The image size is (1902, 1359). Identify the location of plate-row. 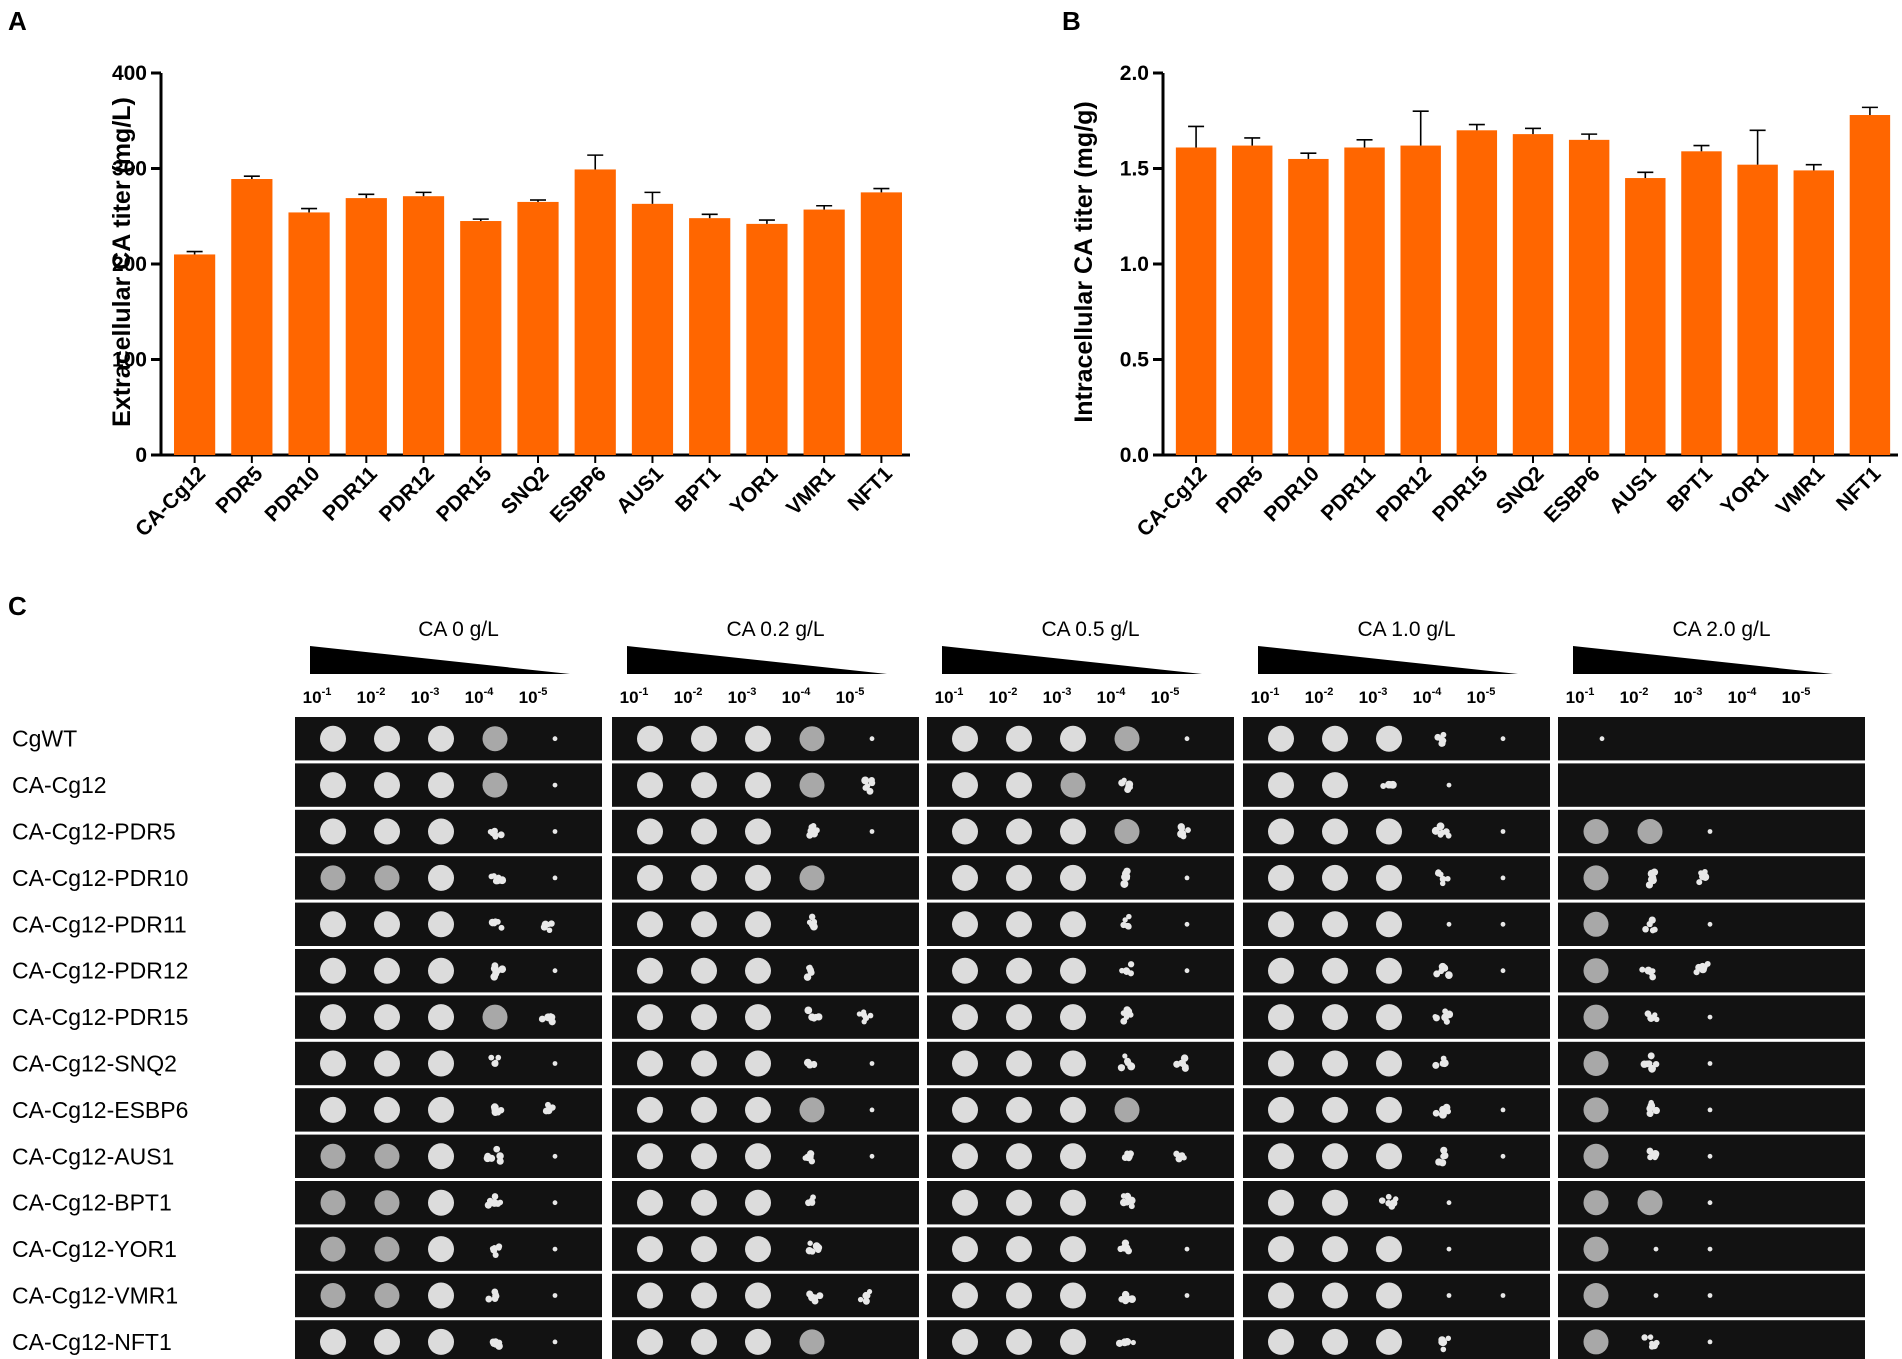
(1711, 1339).